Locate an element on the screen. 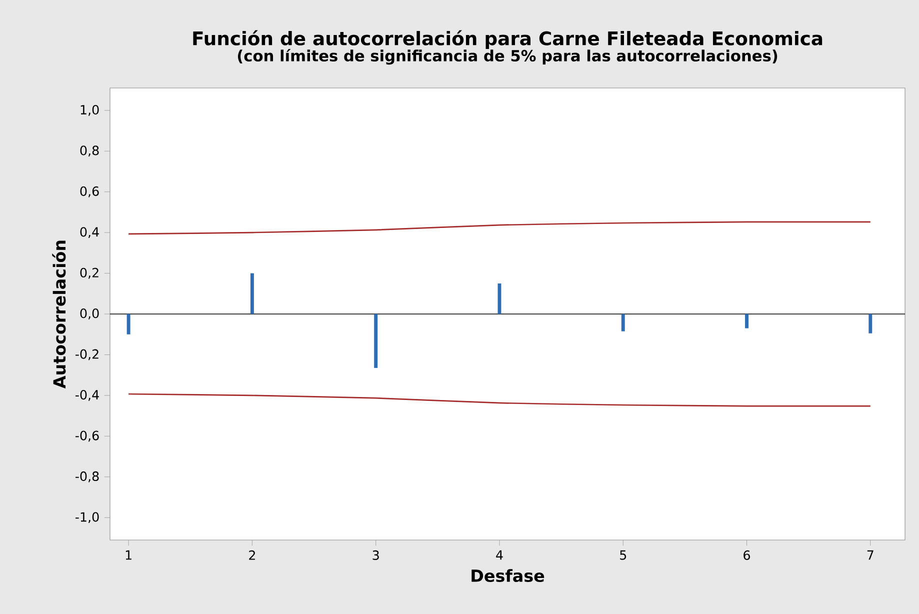 The width and height of the screenshot is (919, 614). x-tick-label: 5 is located at coordinates (623, 555).